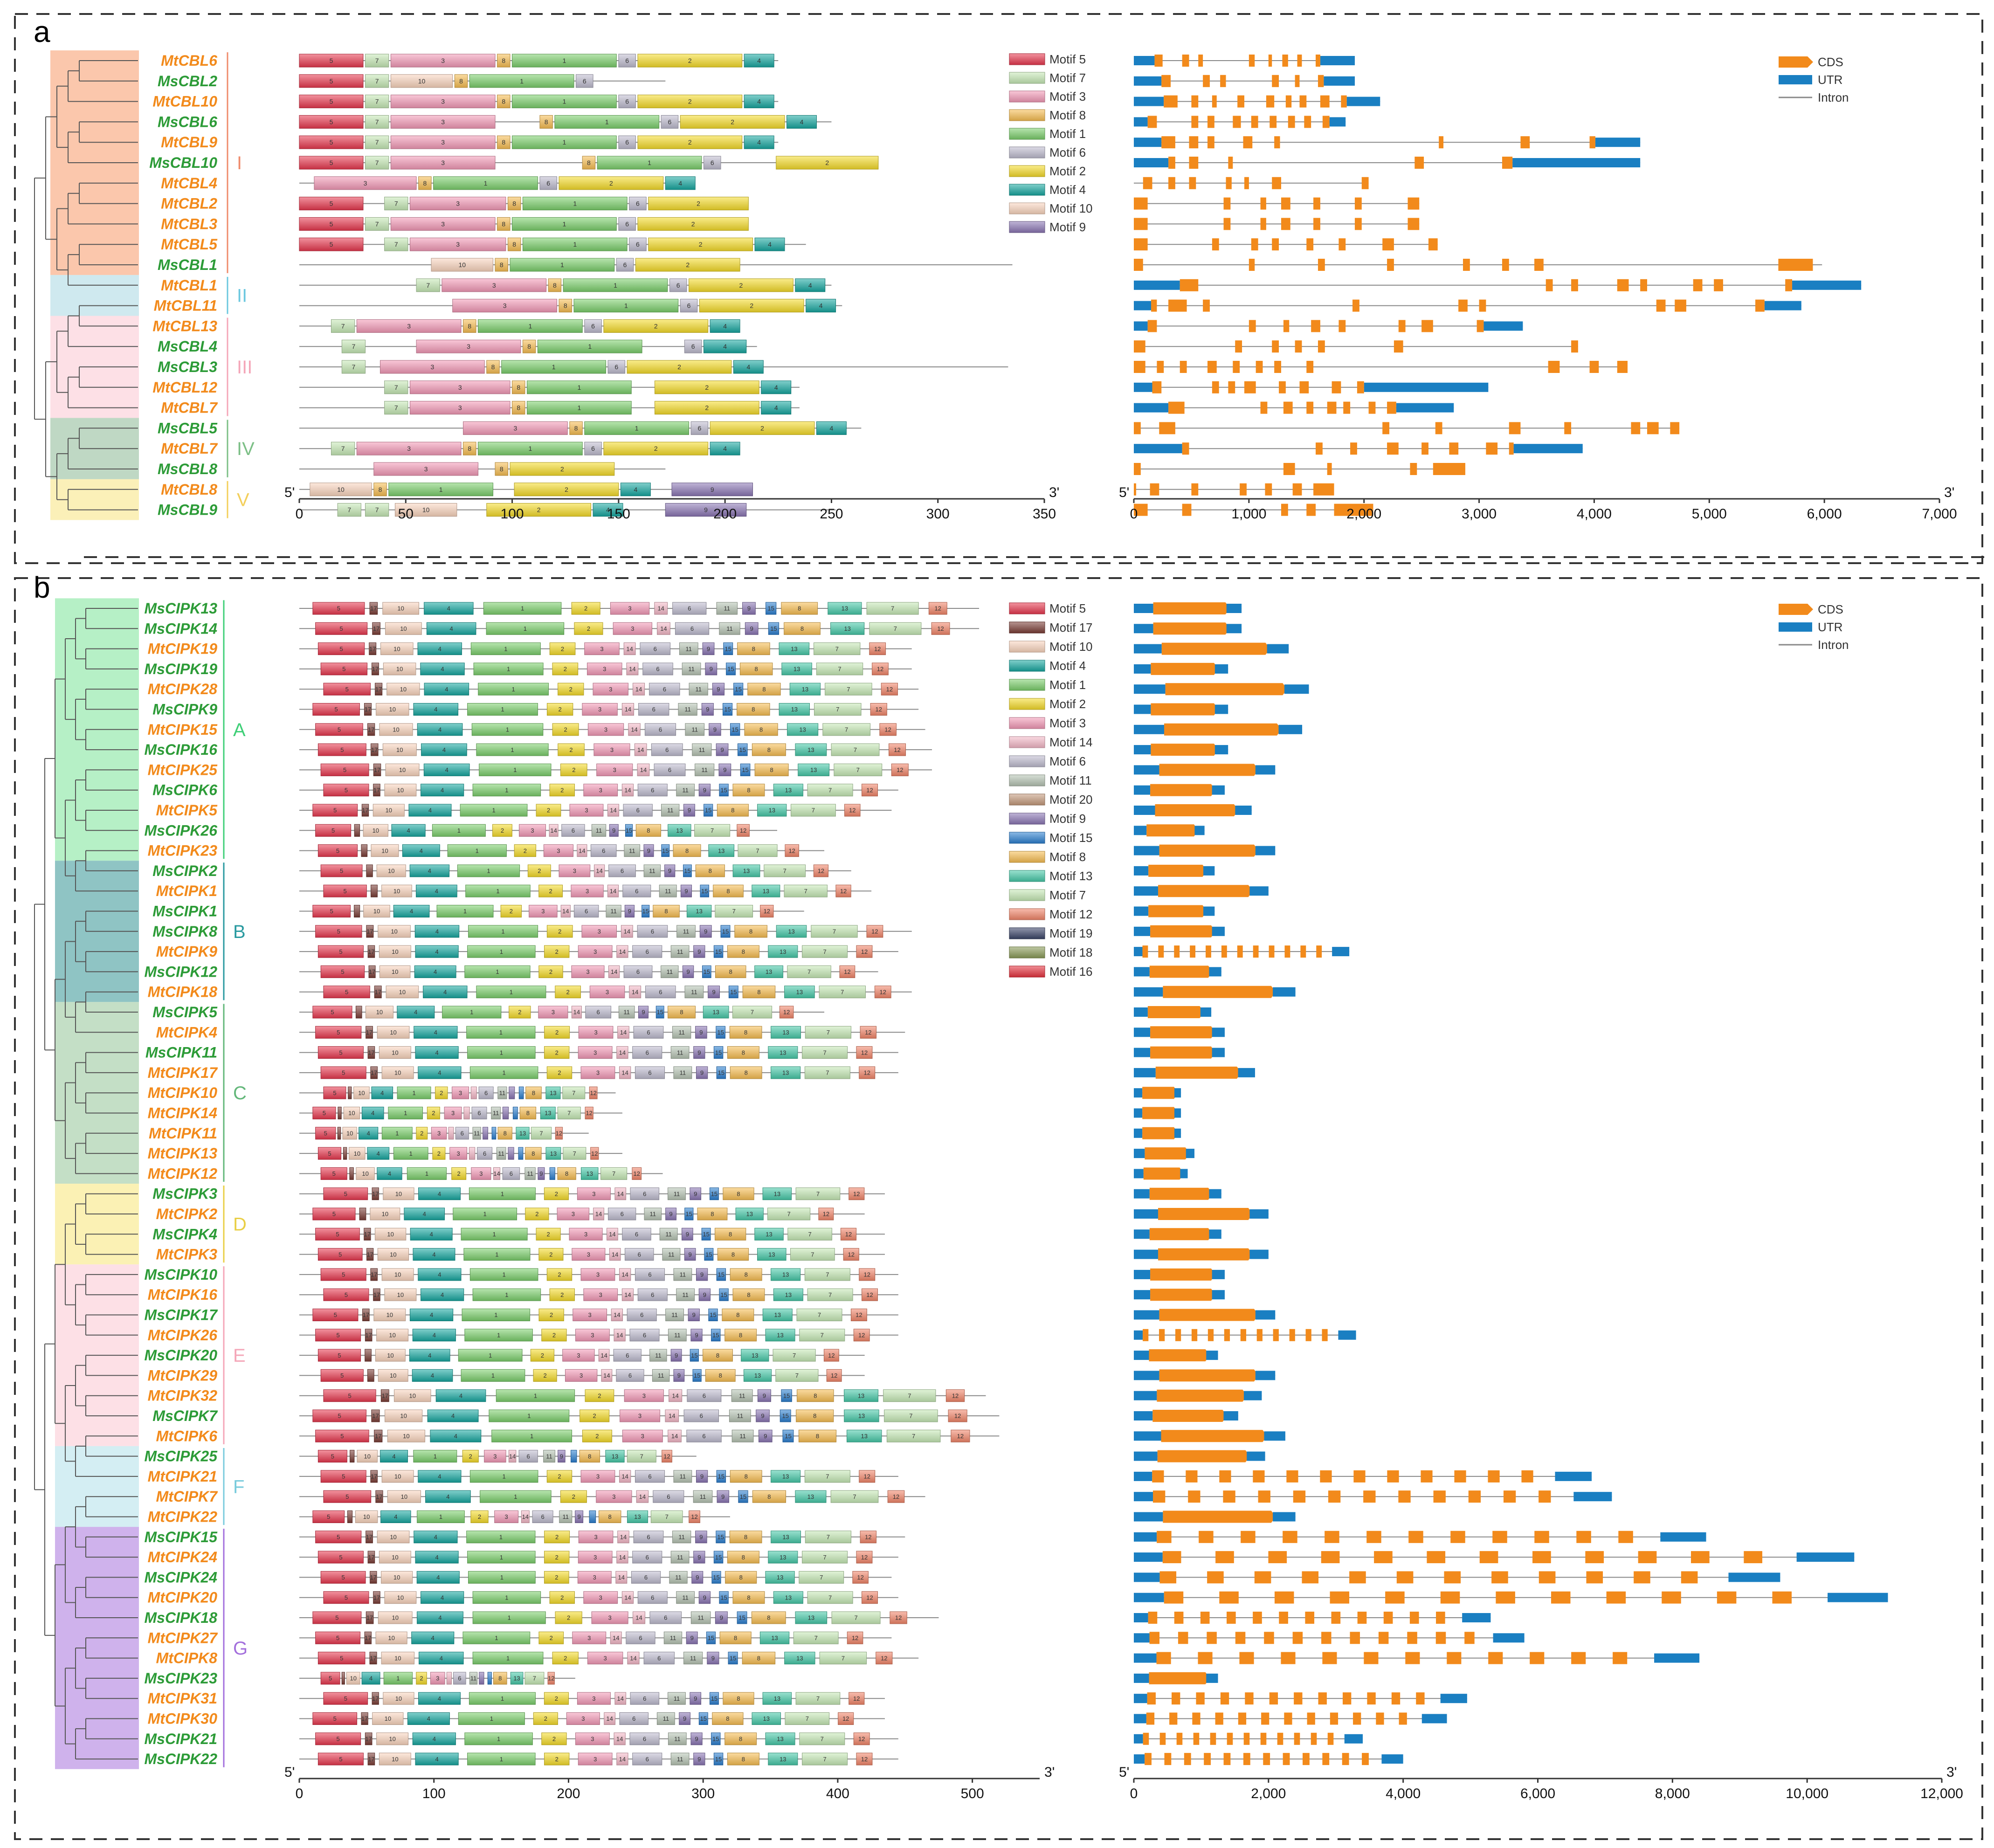  What do you see at coordinates (181, 1052) in the screenshot?
I see `gene-name-MsCIPK11: MsCIPK11` at bounding box center [181, 1052].